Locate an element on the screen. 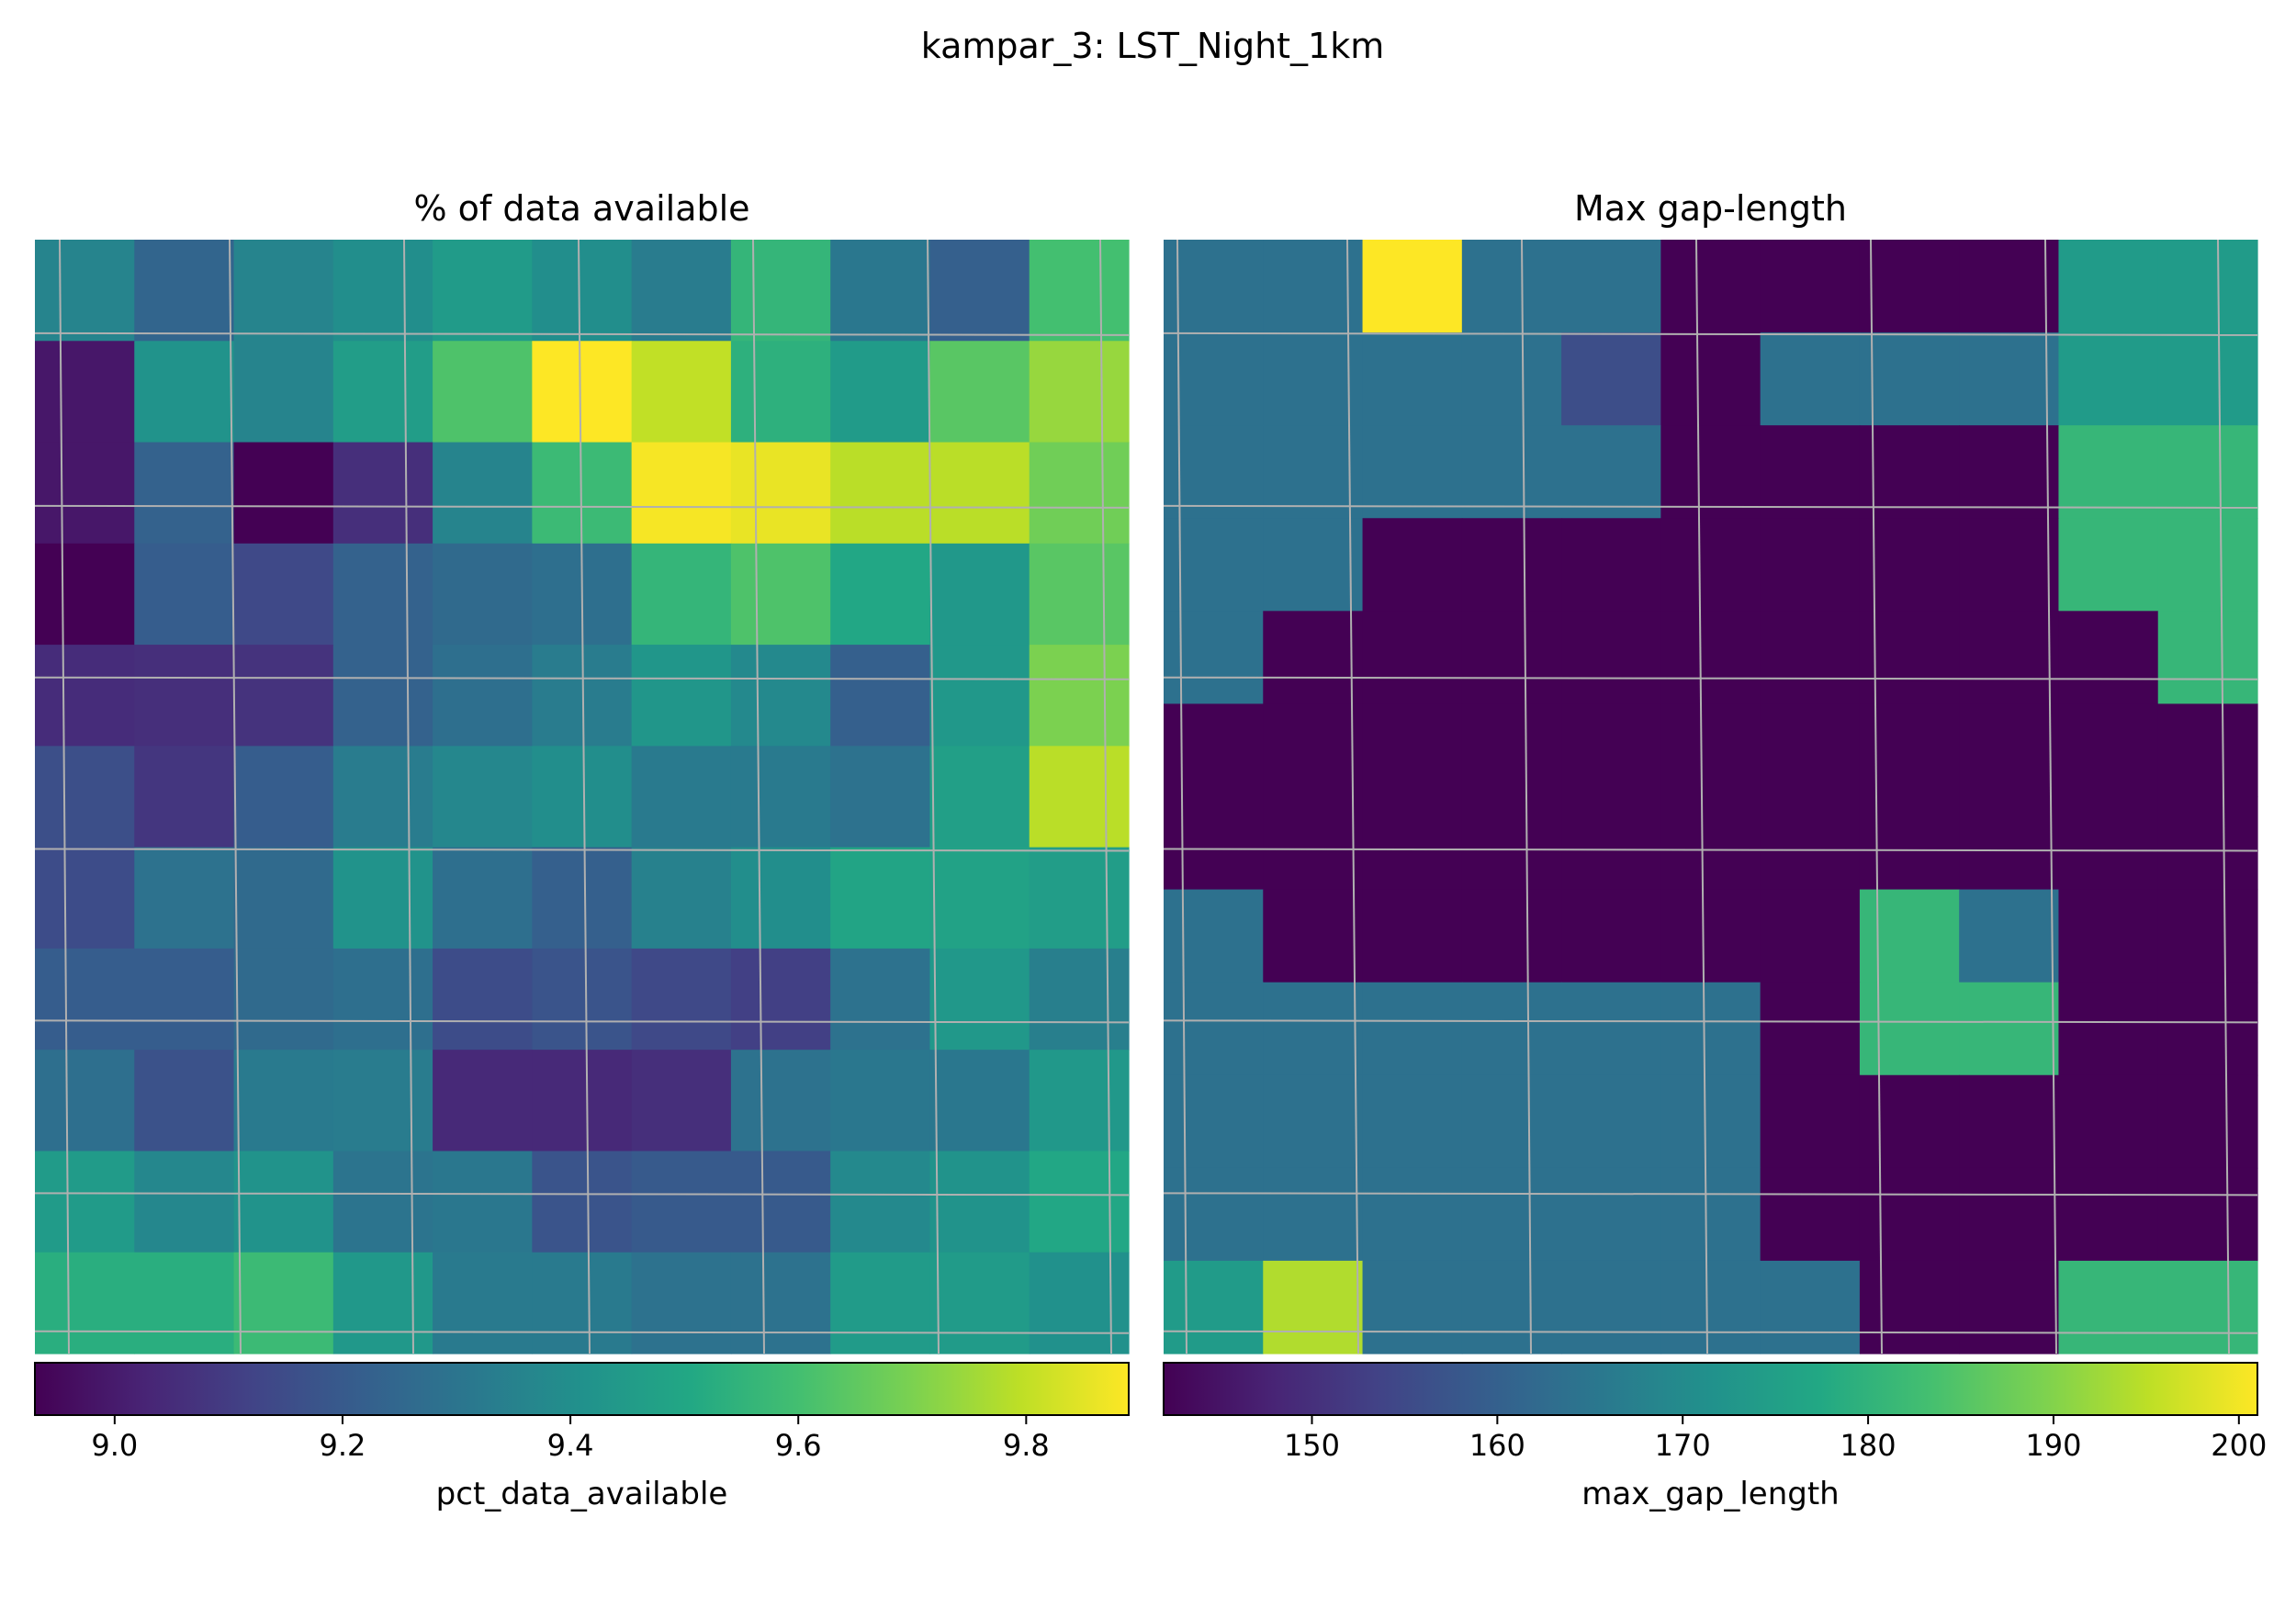 The width and height of the screenshot is (2296, 1607). colorbar-tick-label: 9.2 is located at coordinates (343, 1445).